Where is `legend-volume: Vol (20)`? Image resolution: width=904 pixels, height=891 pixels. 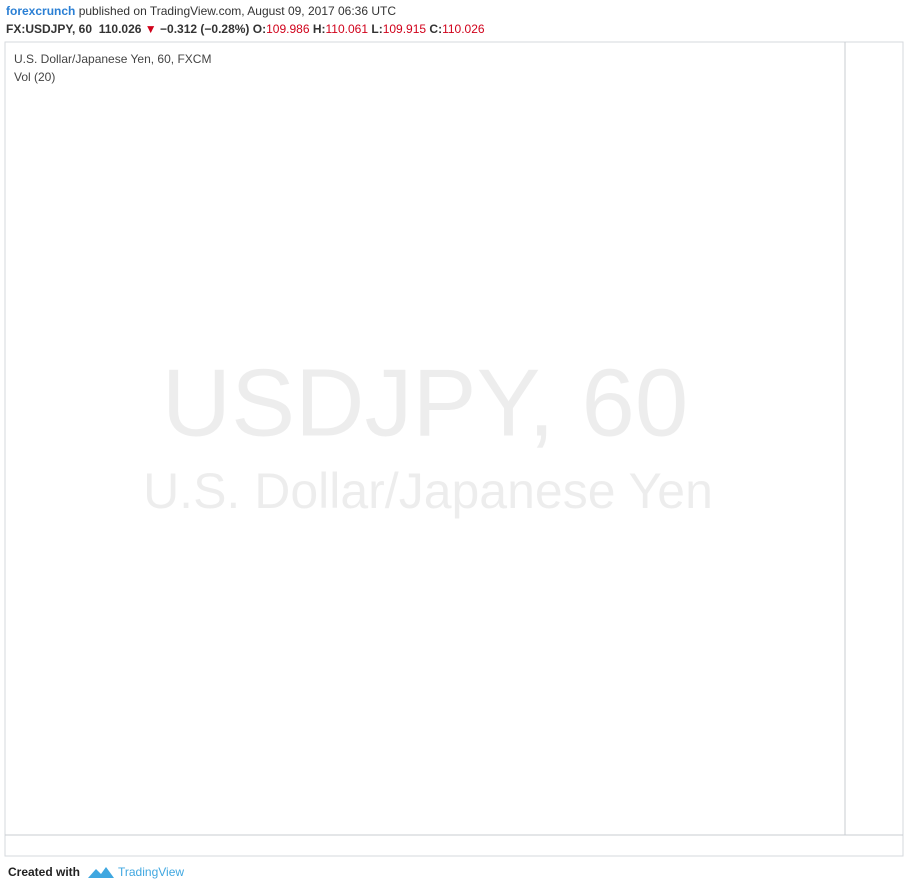 legend-volume: Vol (20) is located at coordinates (34, 77).